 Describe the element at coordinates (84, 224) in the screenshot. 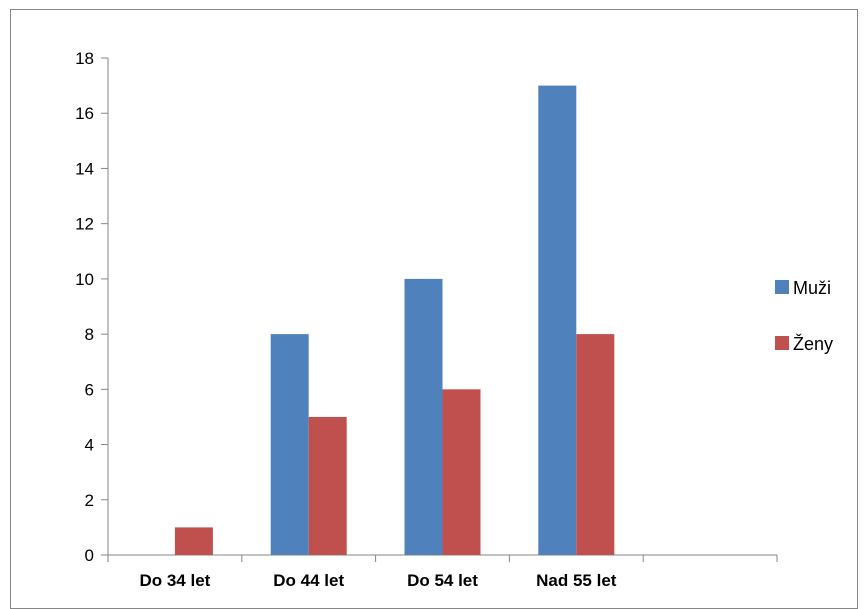

I see `y-tick-label: 12` at that location.